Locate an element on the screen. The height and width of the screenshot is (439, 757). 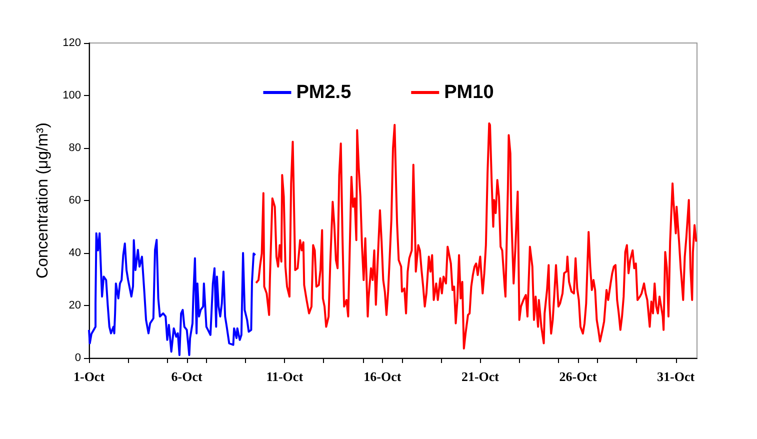
y-axis-title: Concentration (μg/m³) is located at coordinates (43, 200).